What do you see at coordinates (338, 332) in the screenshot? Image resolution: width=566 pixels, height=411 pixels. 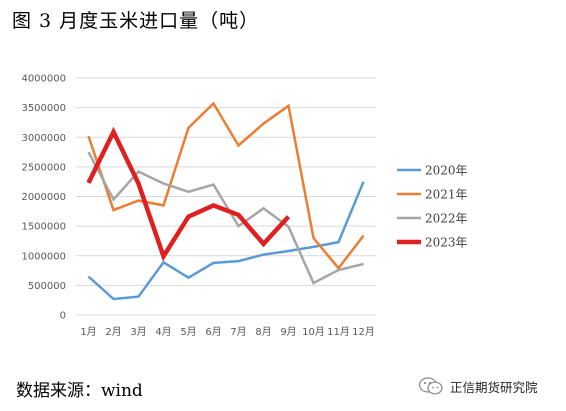 I see `x-tick-label: 11月` at bounding box center [338, 332].